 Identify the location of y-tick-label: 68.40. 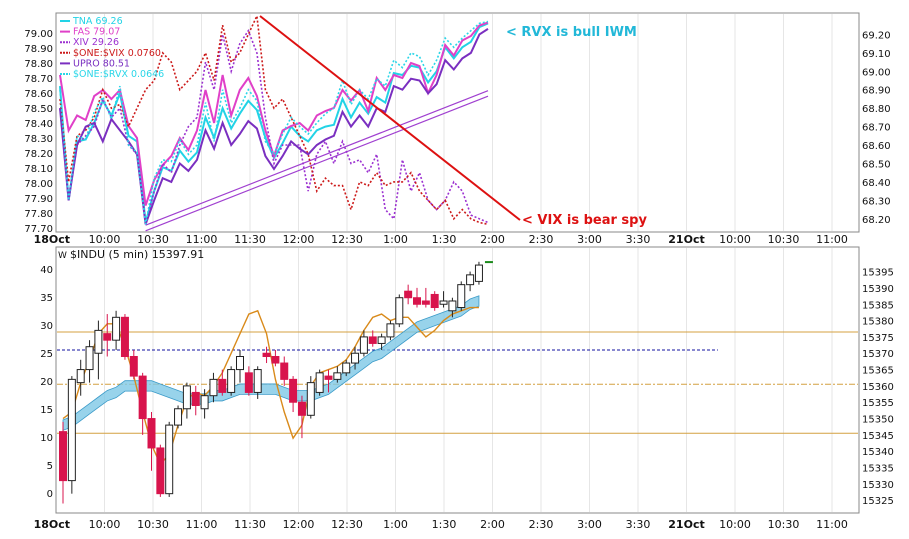
(876, 183).